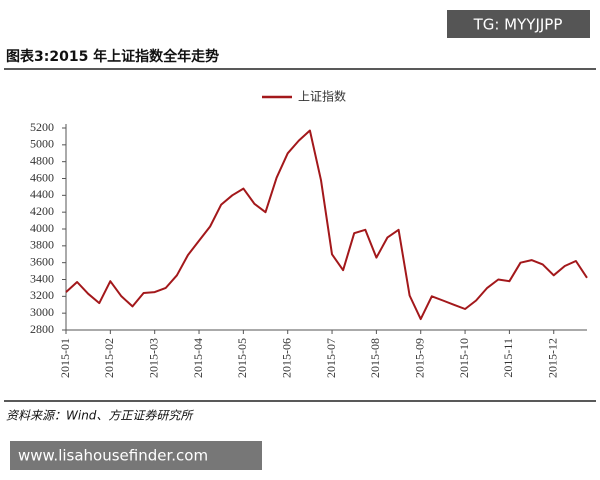 The width and height of the screenshot is (600, 480). Describe the element at coordinates (375, 358) in the screenshot. I see `x-tick-label: 2015-08` at that location.